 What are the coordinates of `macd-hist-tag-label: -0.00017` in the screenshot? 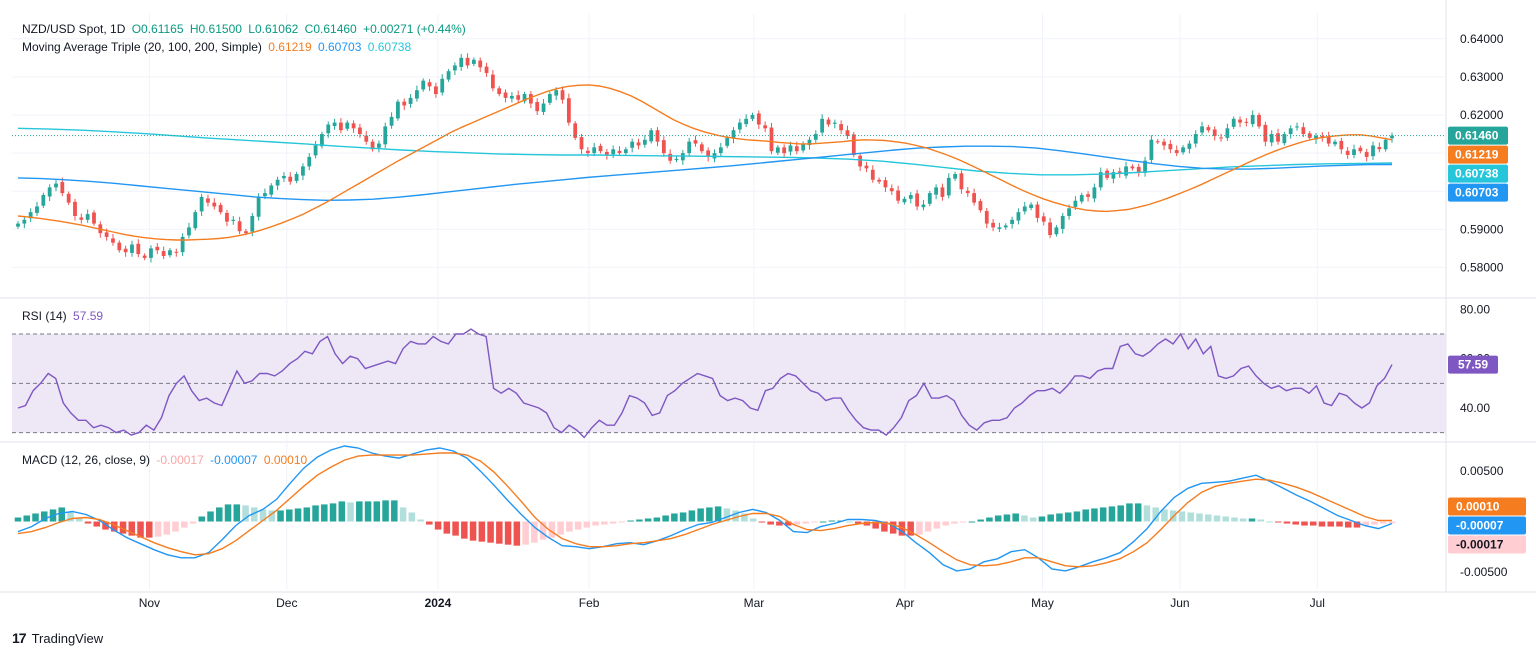 It's located at (1480, 544).